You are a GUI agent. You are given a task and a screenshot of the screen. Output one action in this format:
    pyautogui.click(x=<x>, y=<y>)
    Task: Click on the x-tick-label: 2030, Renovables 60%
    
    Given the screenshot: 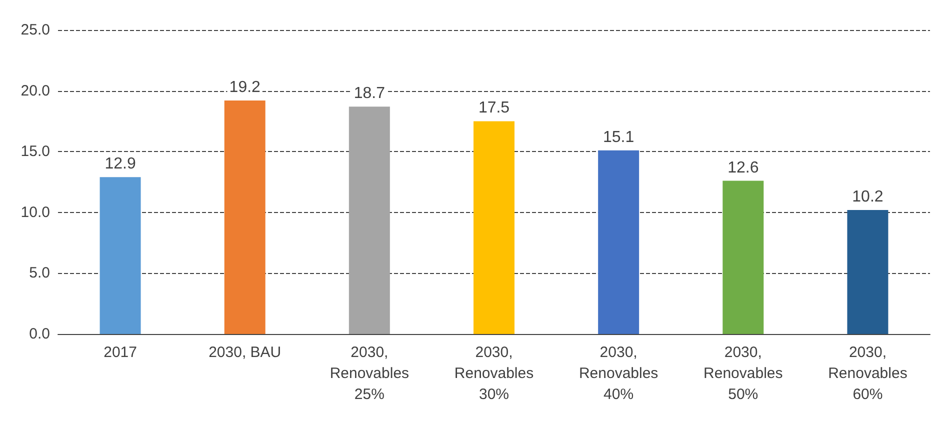 What is the action you would take?
    pyautogui.click(x=868, y=373)
    